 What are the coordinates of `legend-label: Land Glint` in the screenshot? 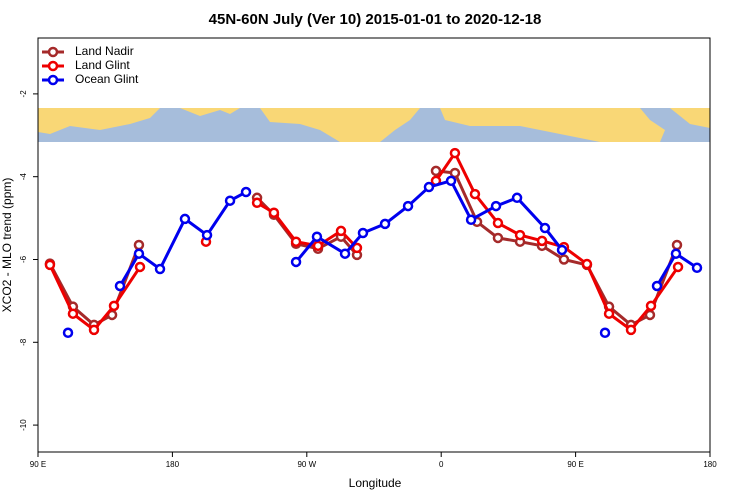 It's located at (102, 65).